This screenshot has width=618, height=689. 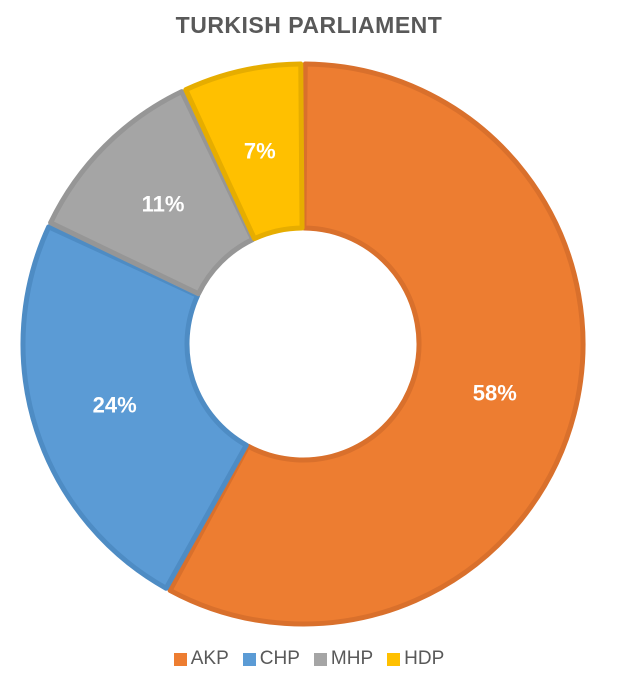 I want to click on data-label-hdp: 7%, so click(x=260, y=150).